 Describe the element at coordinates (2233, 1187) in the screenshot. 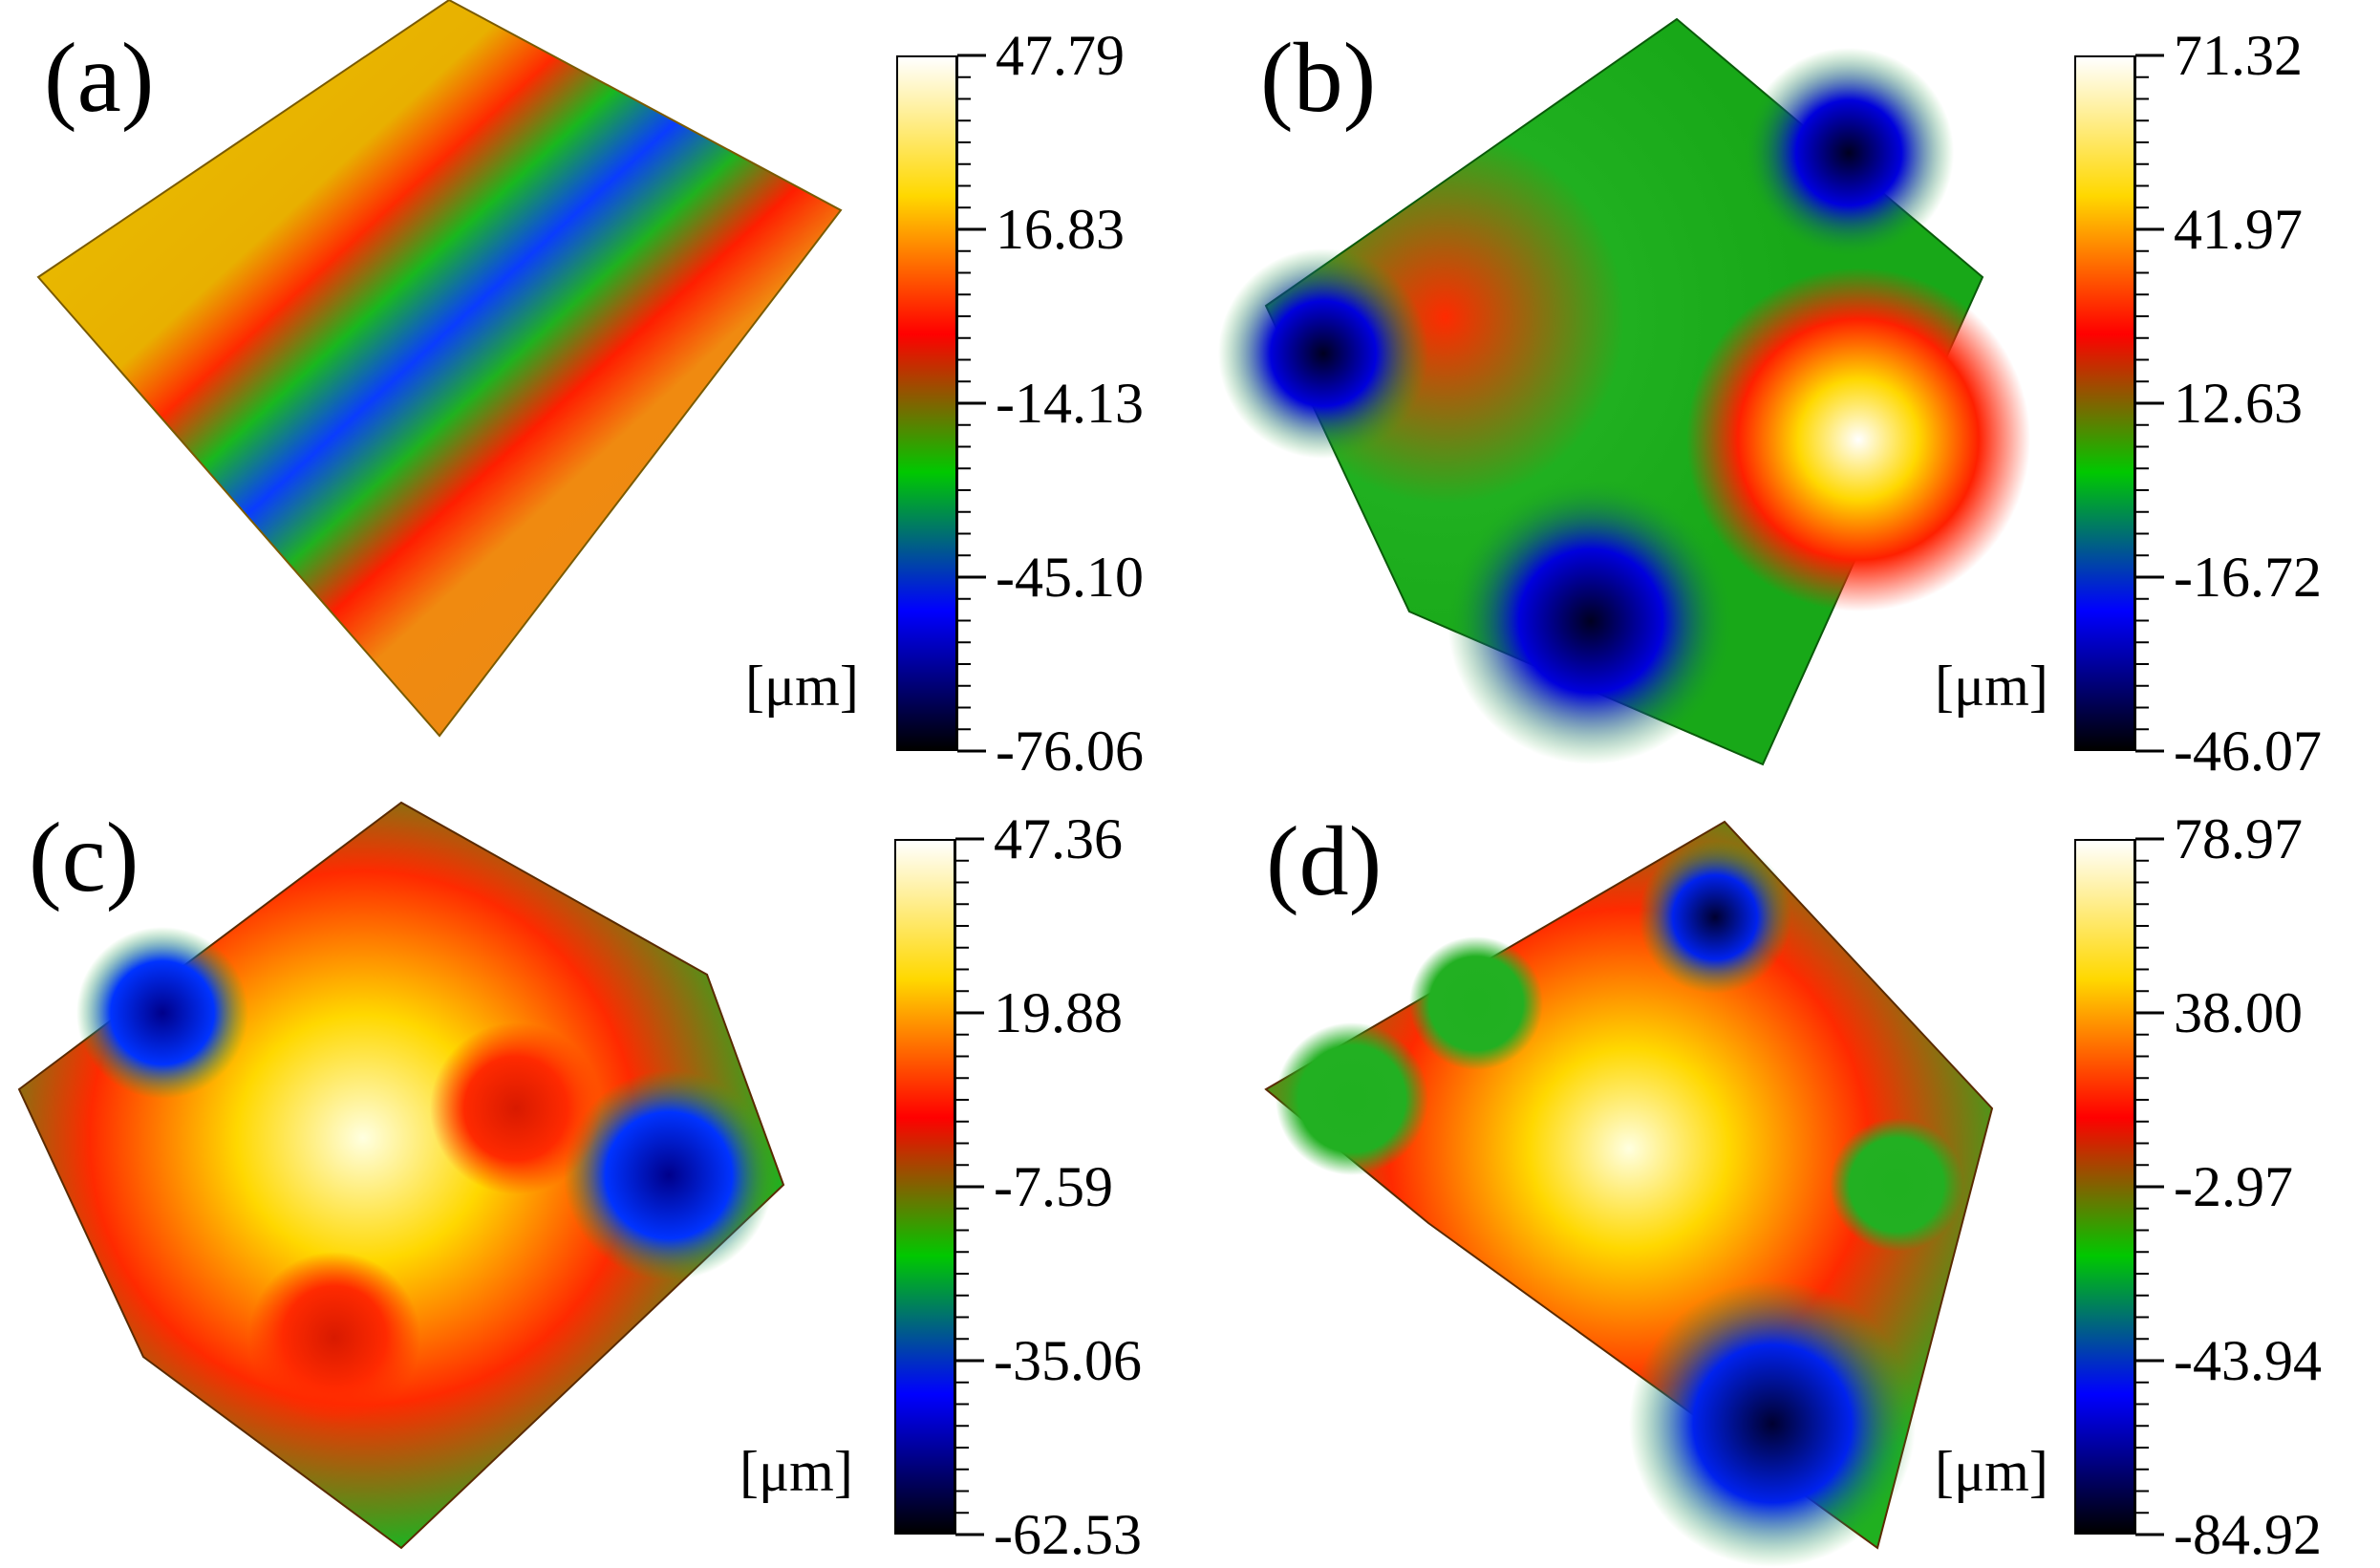

I see `scale-tick-3: -2.97` at that location.